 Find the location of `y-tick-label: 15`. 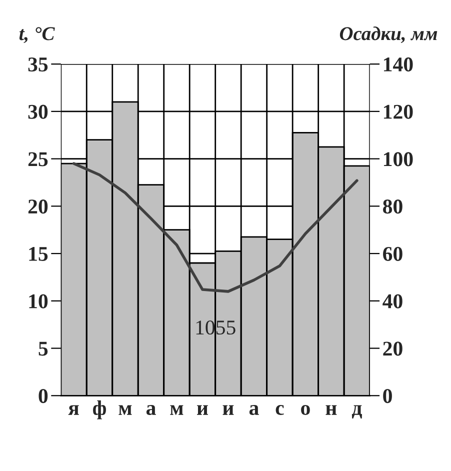

y-tick-label: 15 is located at coordinates (38, 254).